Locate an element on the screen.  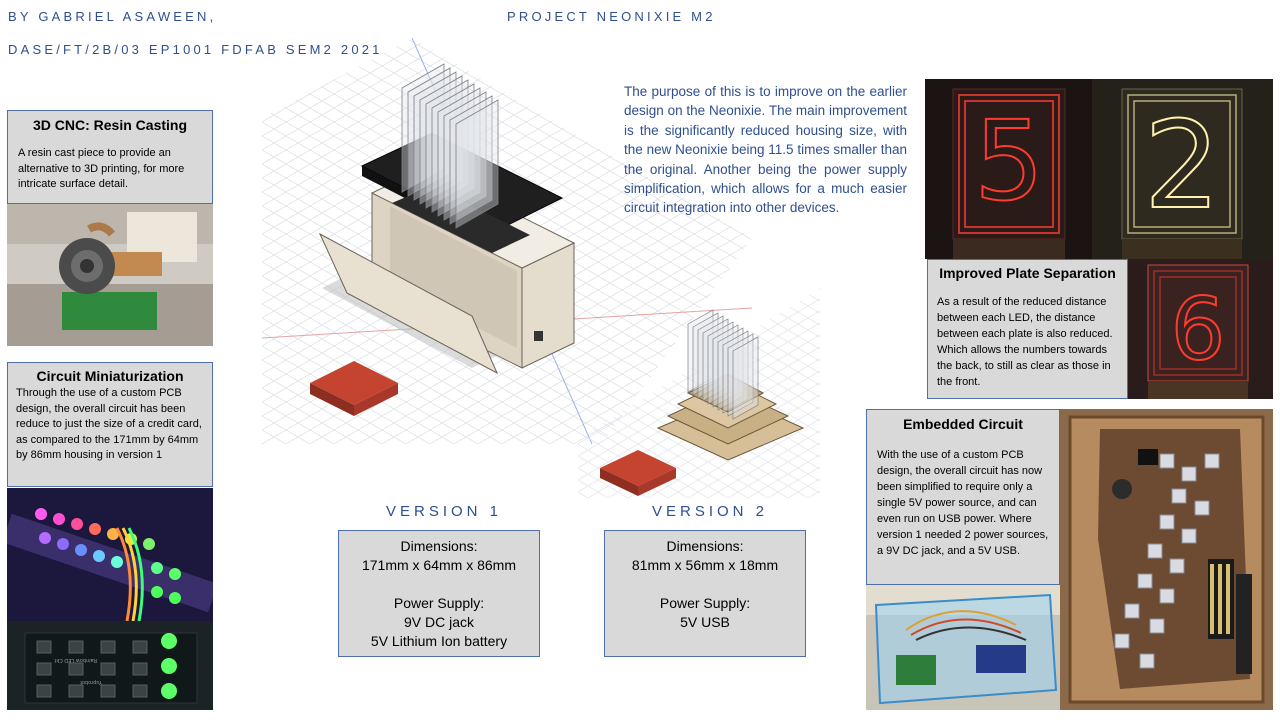
version2-spacer is located at coordinates (705, 584).